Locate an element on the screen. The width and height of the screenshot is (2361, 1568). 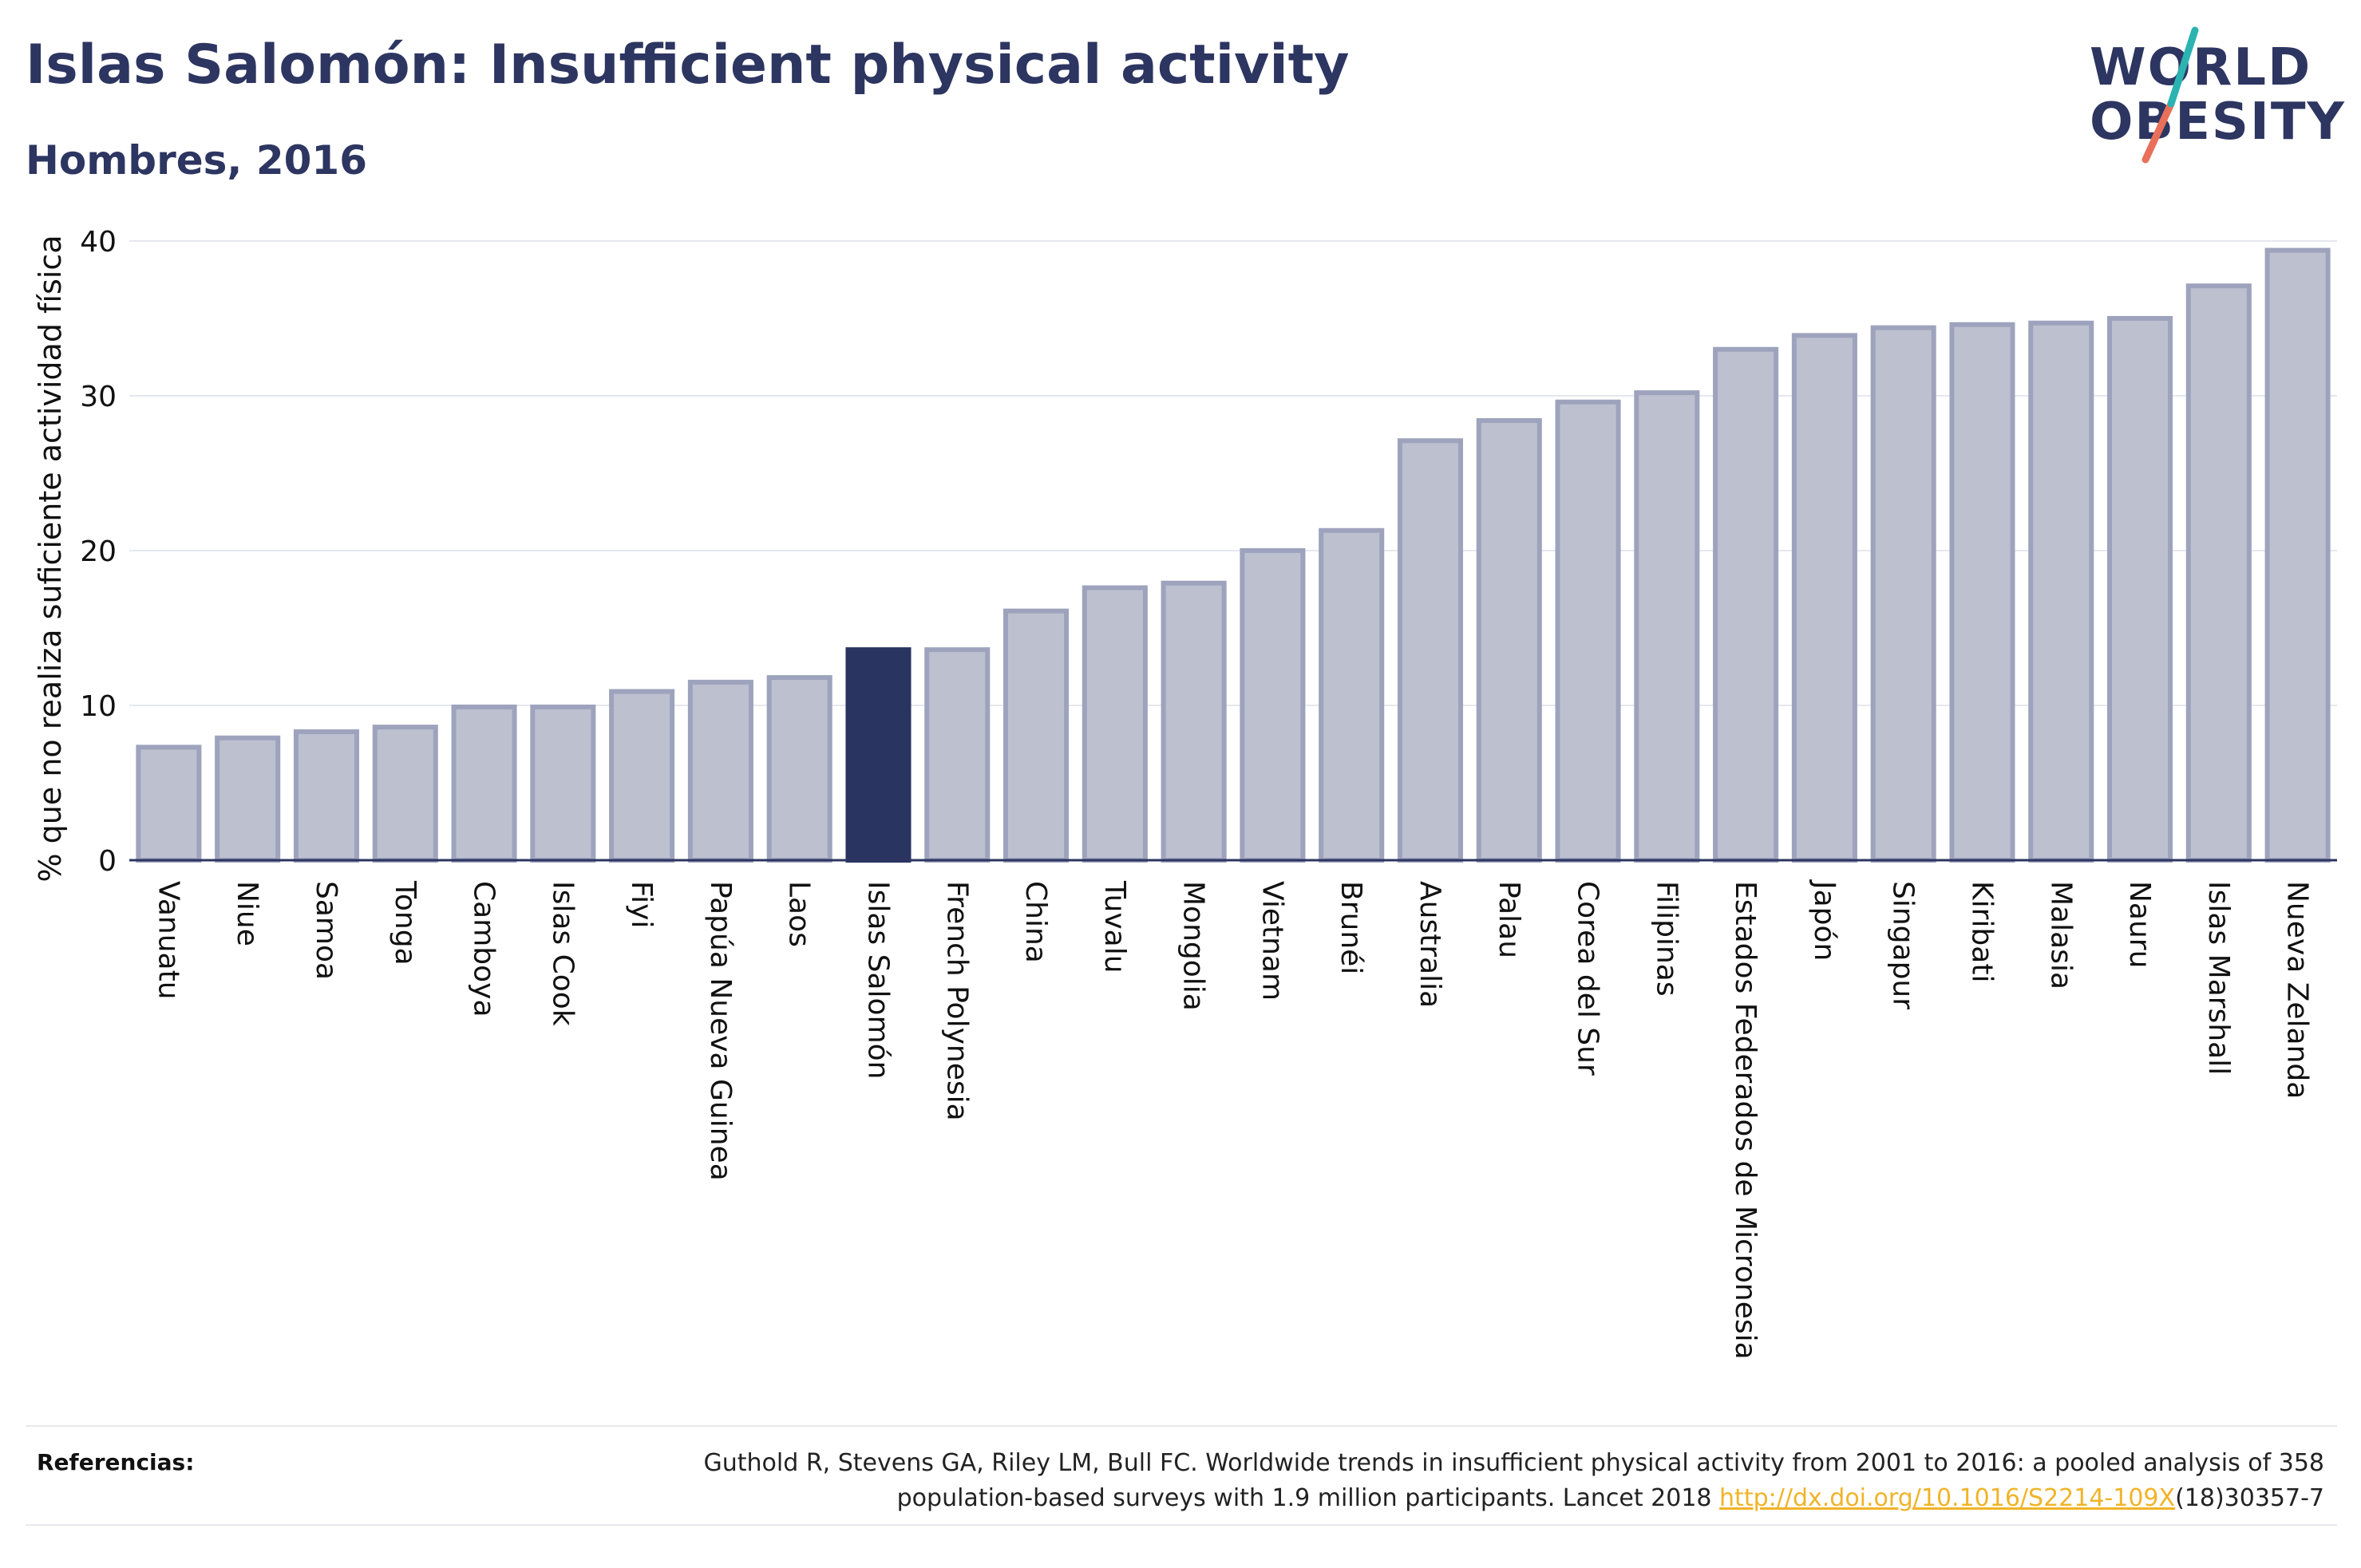
bar-french-polynesia is located at coordinates (957, 755).